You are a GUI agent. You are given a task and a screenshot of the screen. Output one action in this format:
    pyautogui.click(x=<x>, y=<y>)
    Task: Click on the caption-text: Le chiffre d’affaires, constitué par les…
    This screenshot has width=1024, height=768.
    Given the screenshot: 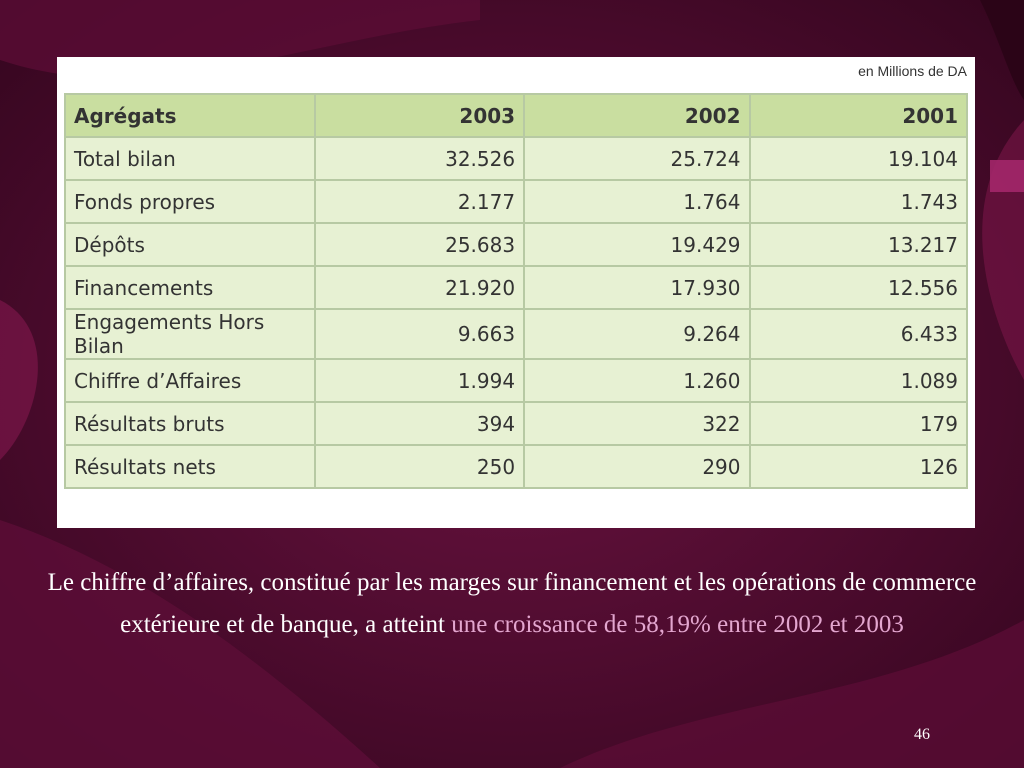 What is the action you would take?
    pyautogui.click(x=512, y=603)
    